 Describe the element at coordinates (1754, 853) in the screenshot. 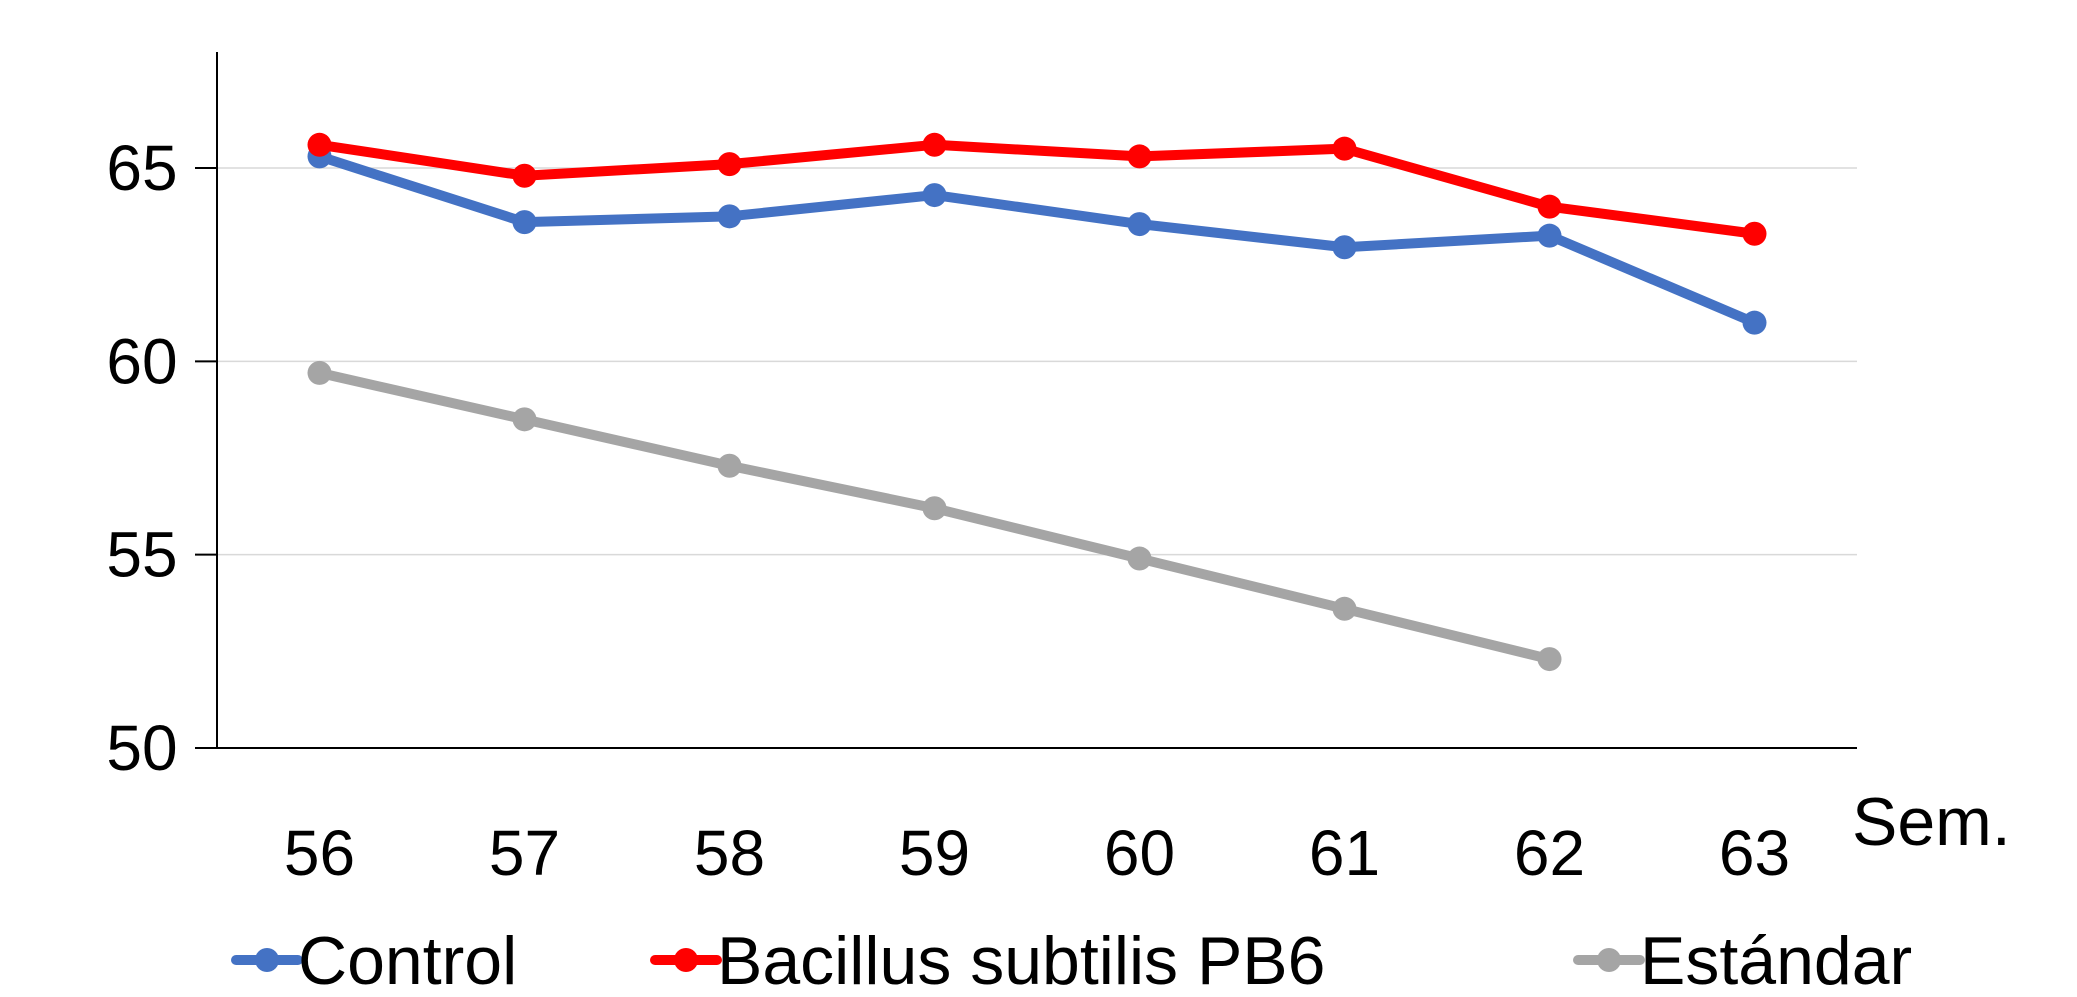

I see `x-tick-label: 63` at that location.